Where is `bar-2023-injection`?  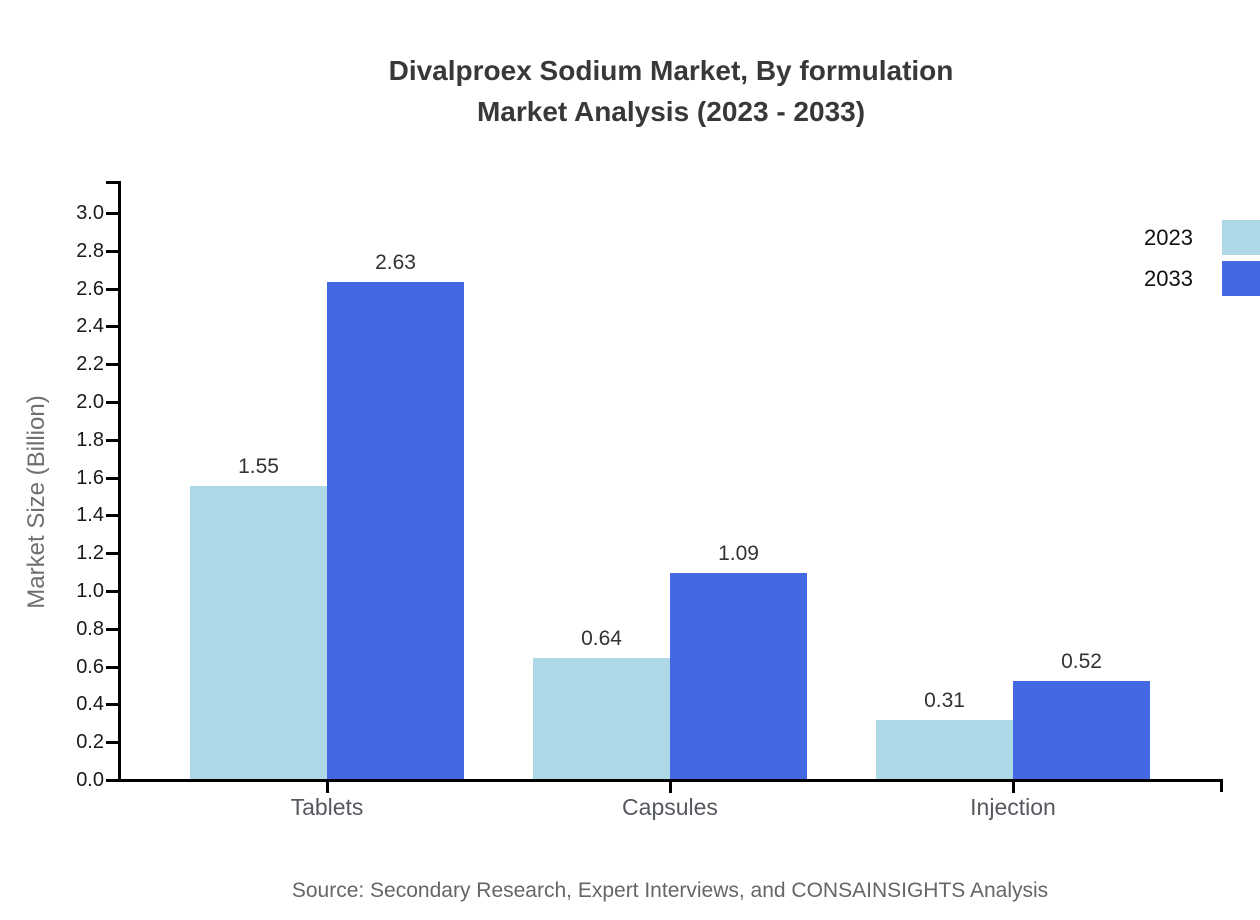 bar-2023-injection is located at coordinates (944, 749).